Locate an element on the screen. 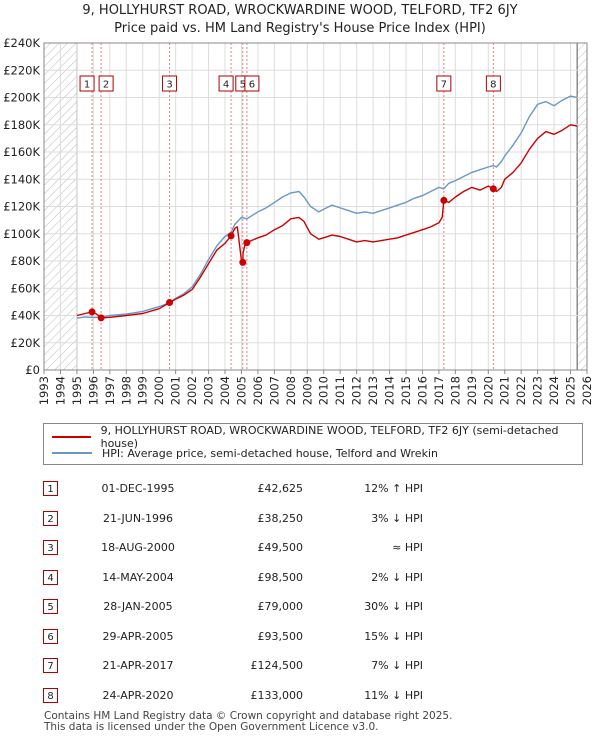  y-tick-label: £200K is located at coordinates (21, 98).